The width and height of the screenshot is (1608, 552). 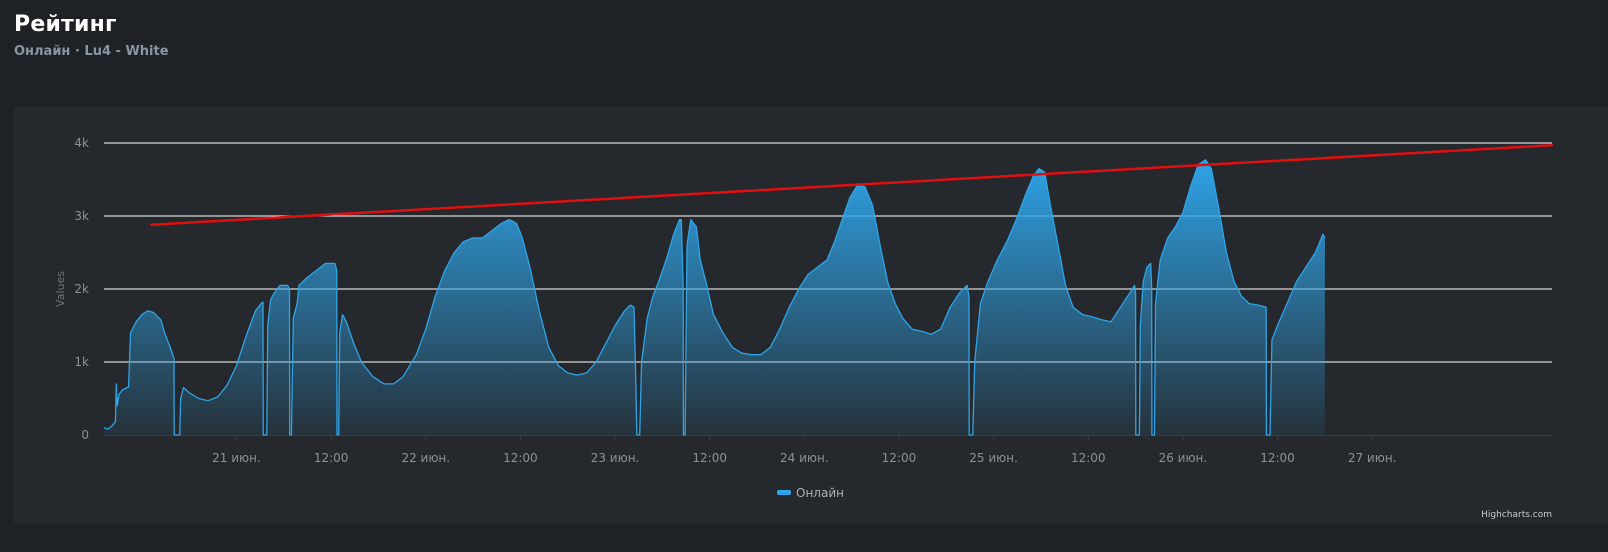 I want to click on credits-link: Highcharts.com, so click(x=1516, y=515).